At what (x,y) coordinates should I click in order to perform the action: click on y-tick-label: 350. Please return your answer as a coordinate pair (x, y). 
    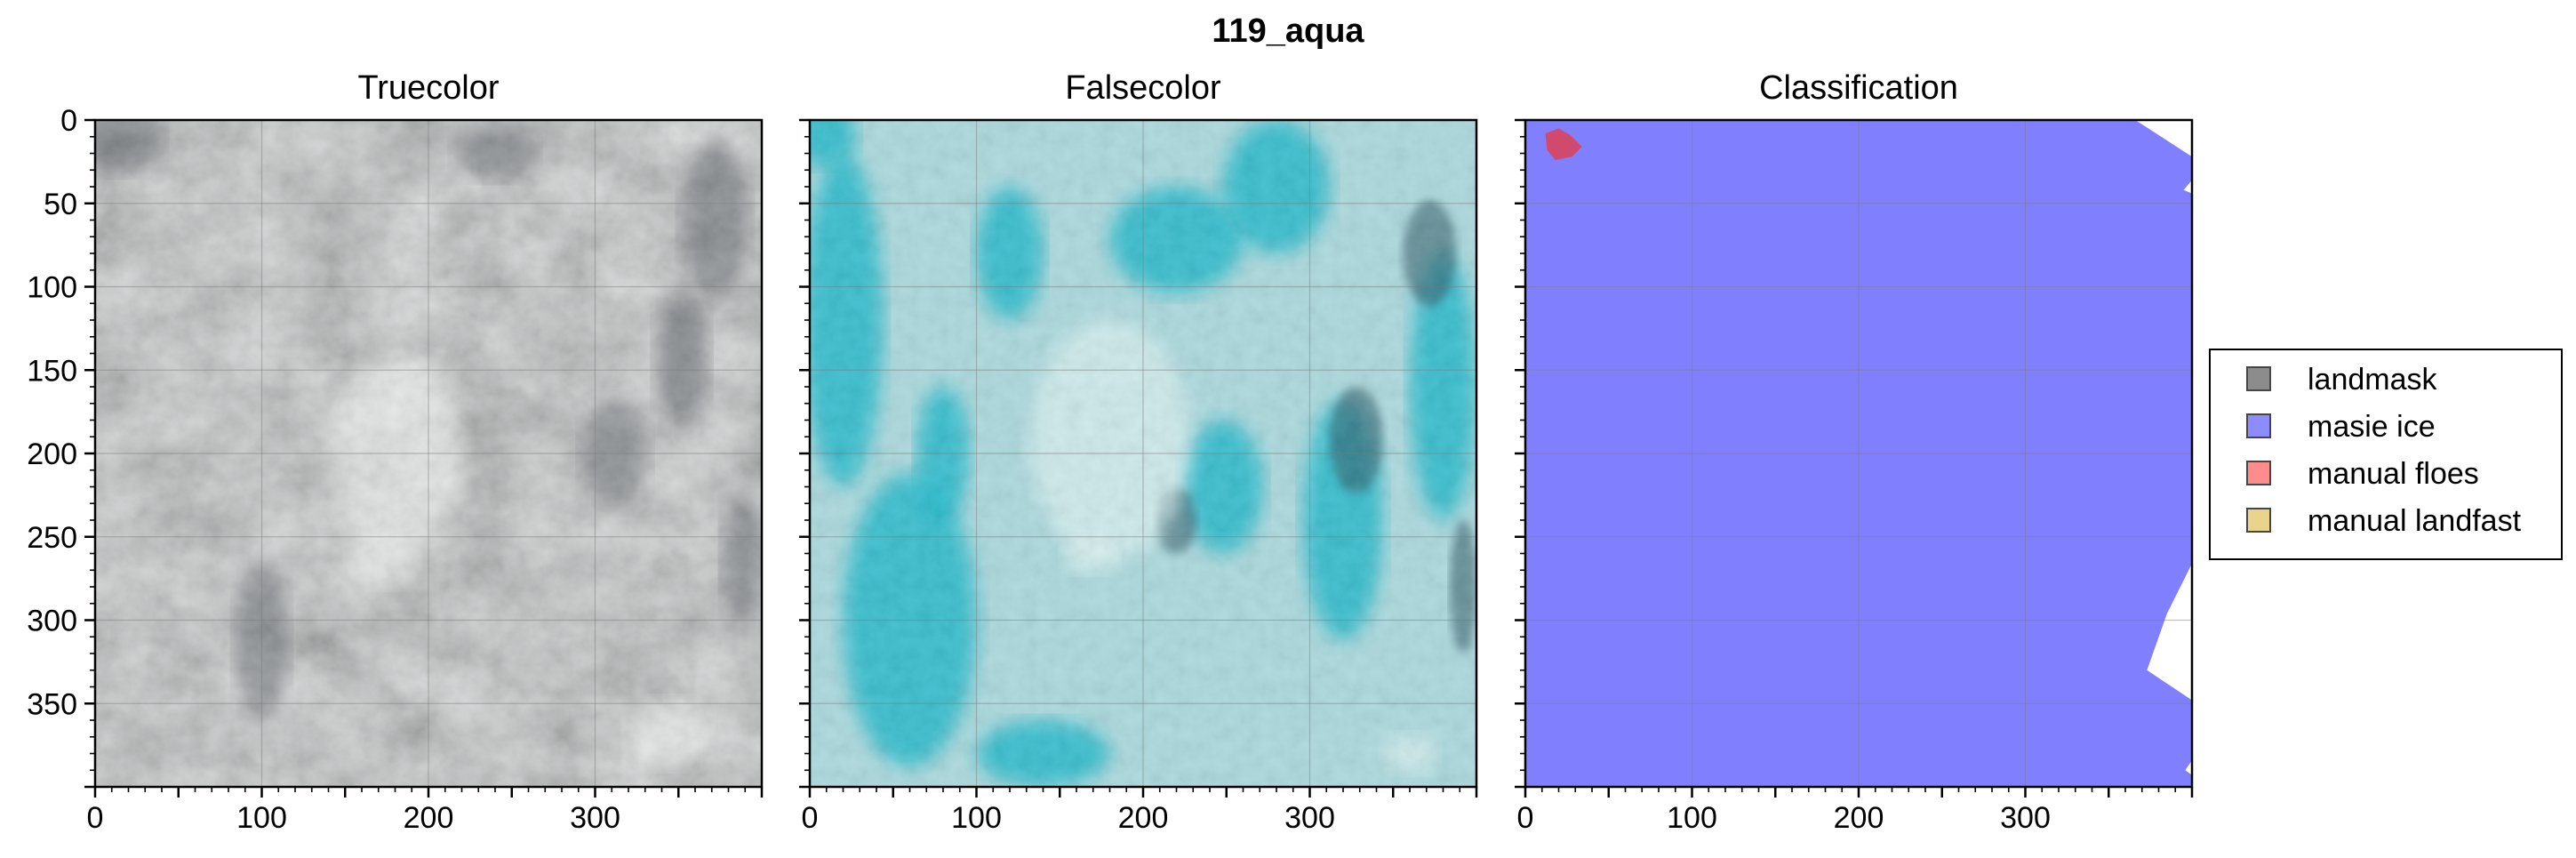
    Looking at the image, I should click on (52, 704).